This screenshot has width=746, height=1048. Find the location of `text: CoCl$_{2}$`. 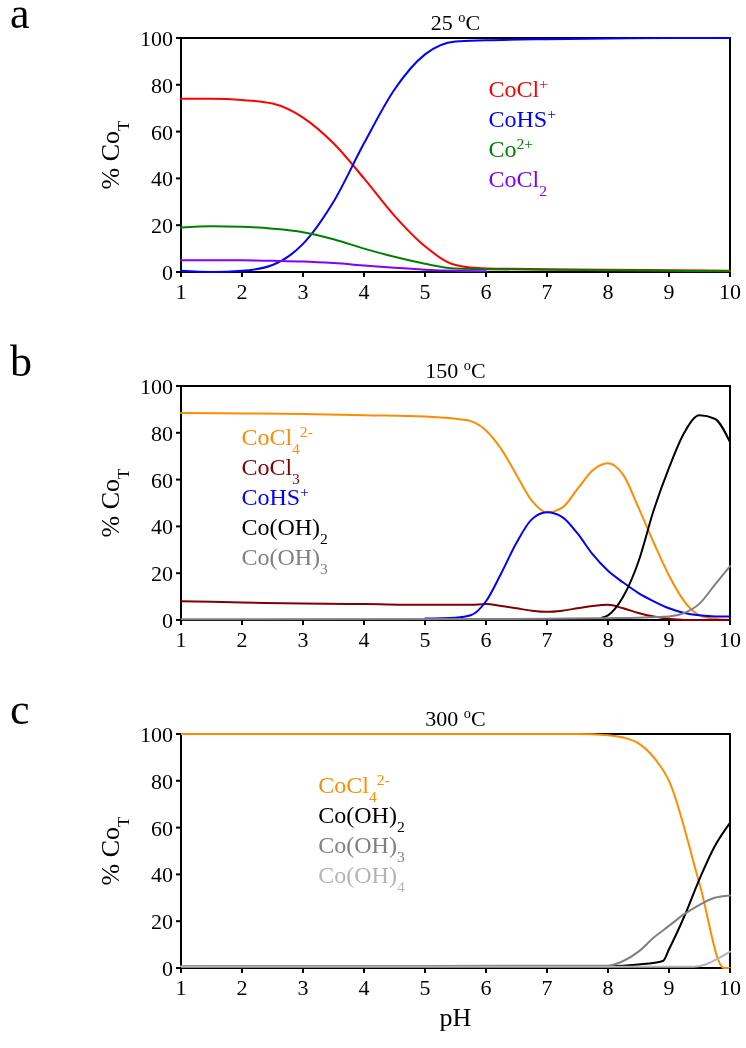

text: CoCl$_{2}$ is located at coordinates (517, 181).